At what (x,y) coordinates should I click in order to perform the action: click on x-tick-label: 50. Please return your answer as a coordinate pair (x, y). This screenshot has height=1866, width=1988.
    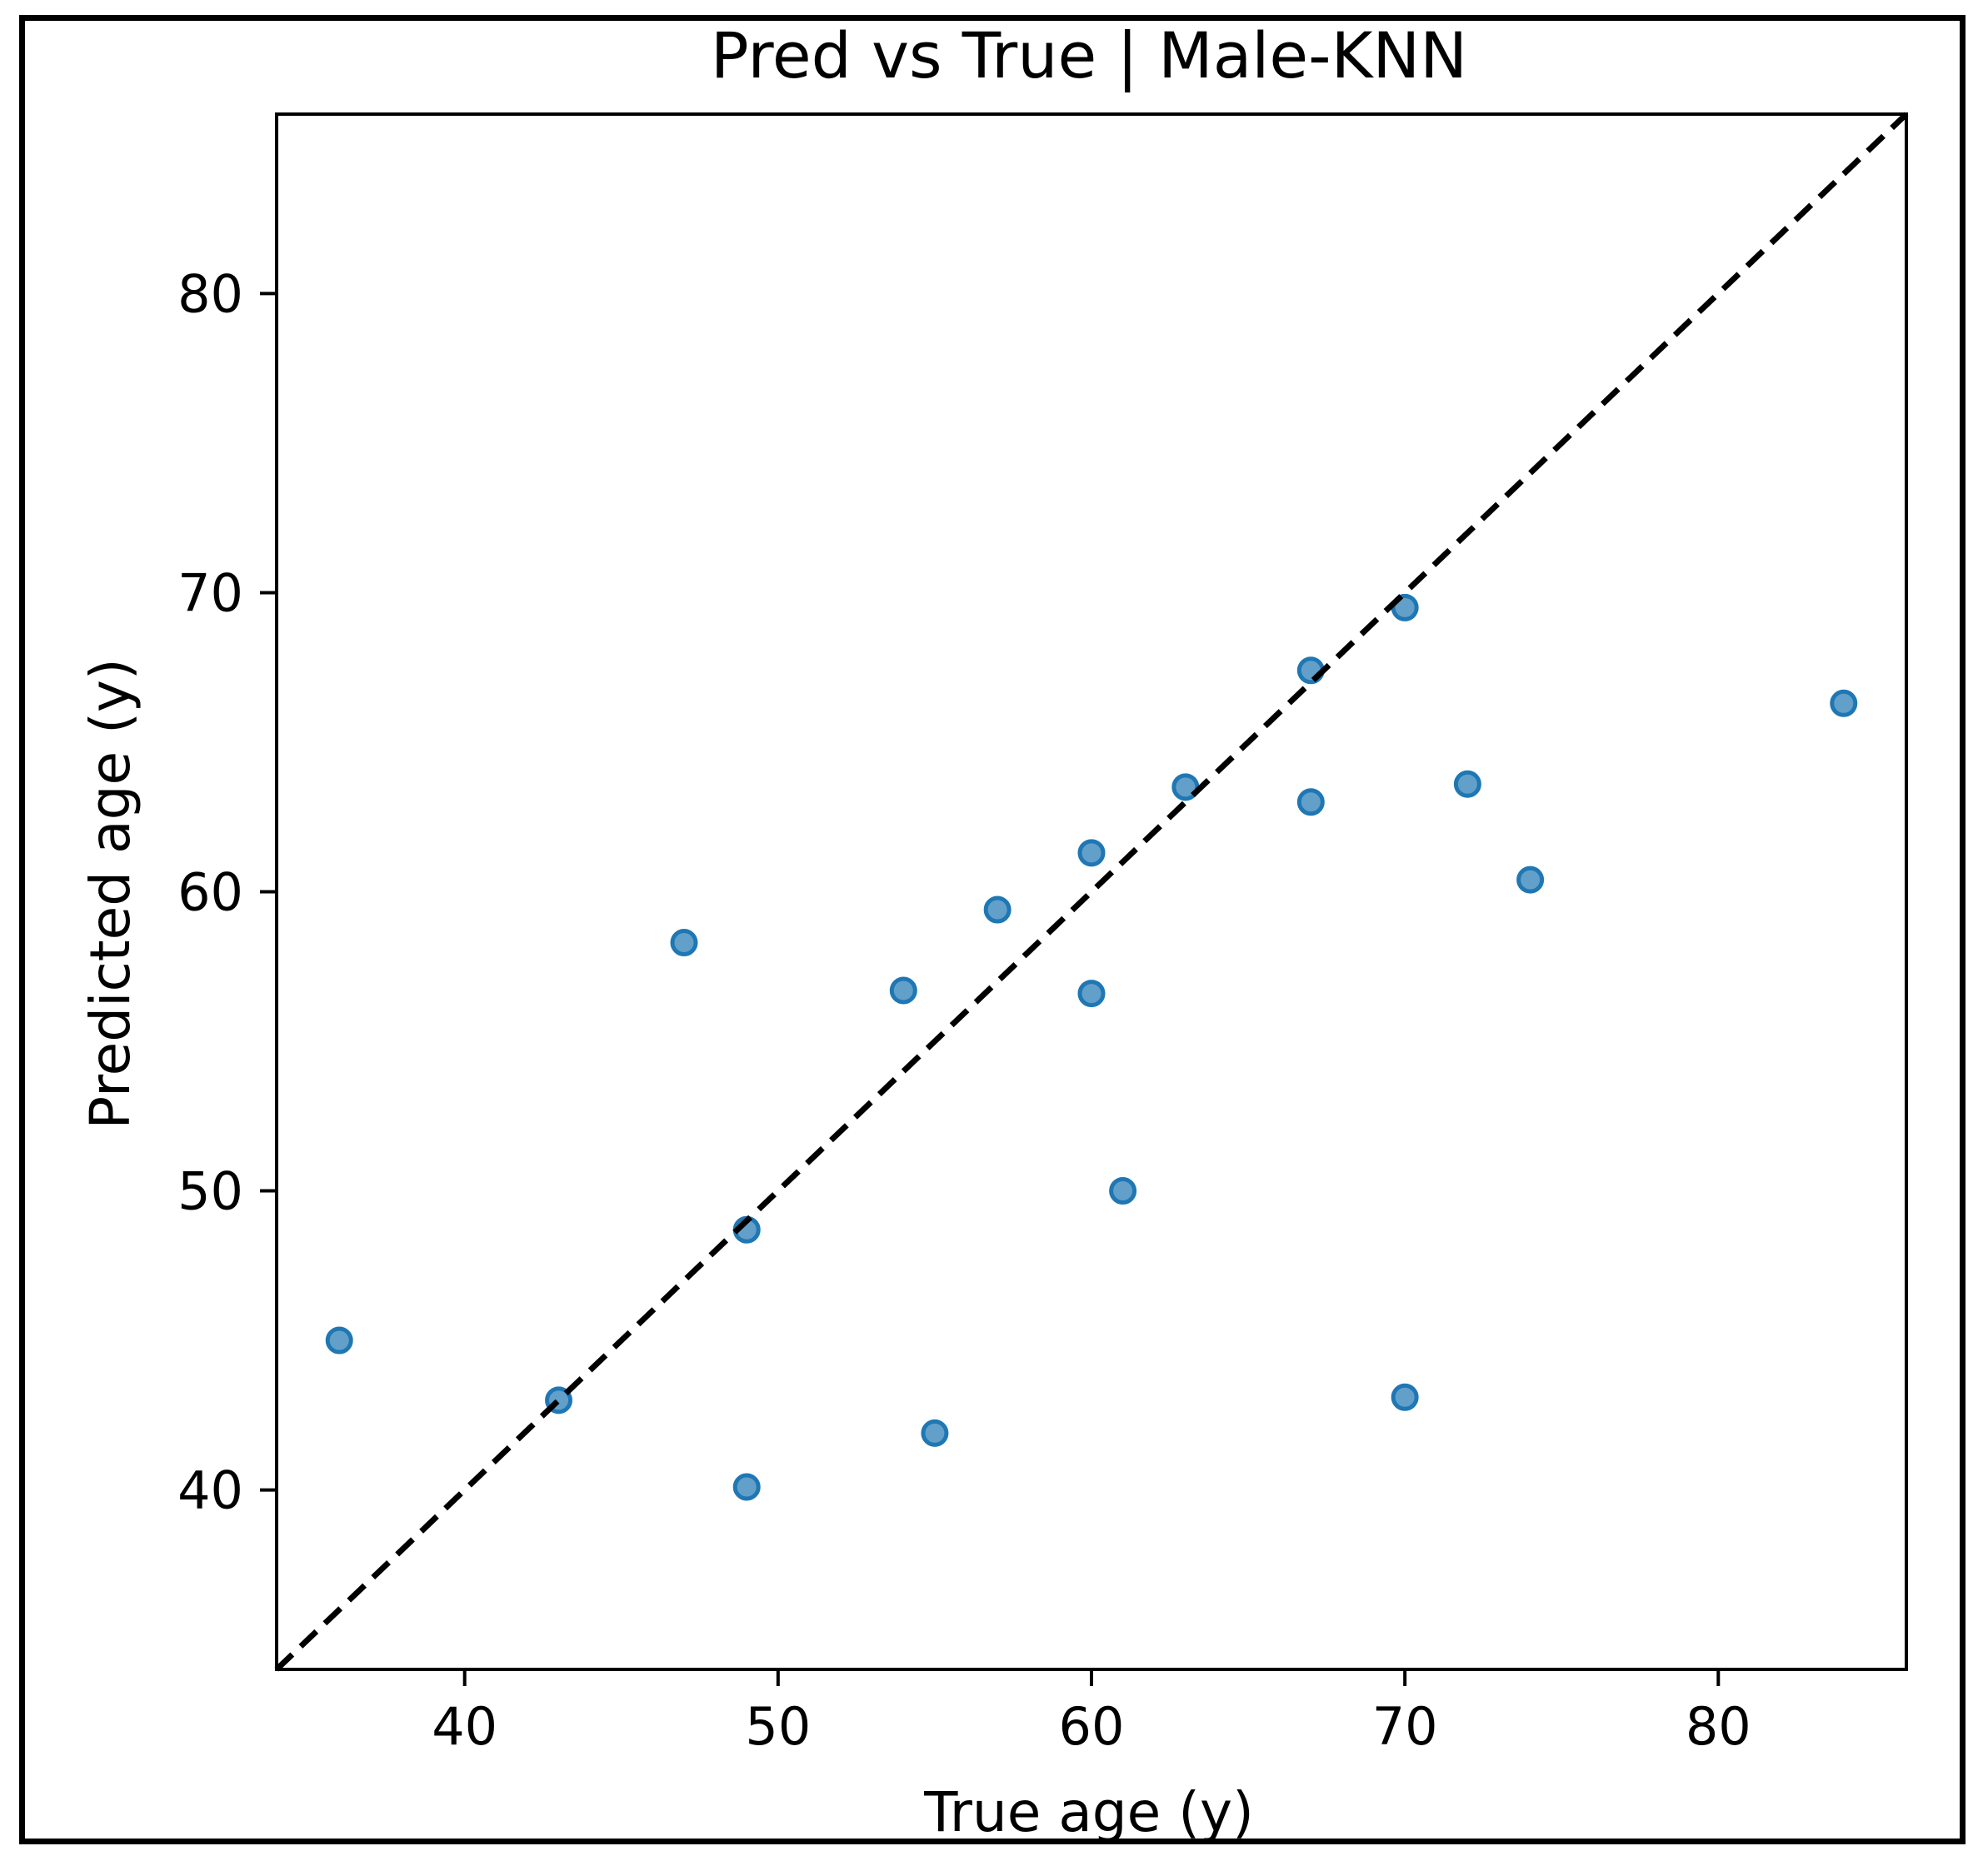
    Looking at the image, I should click on (778, 1727).